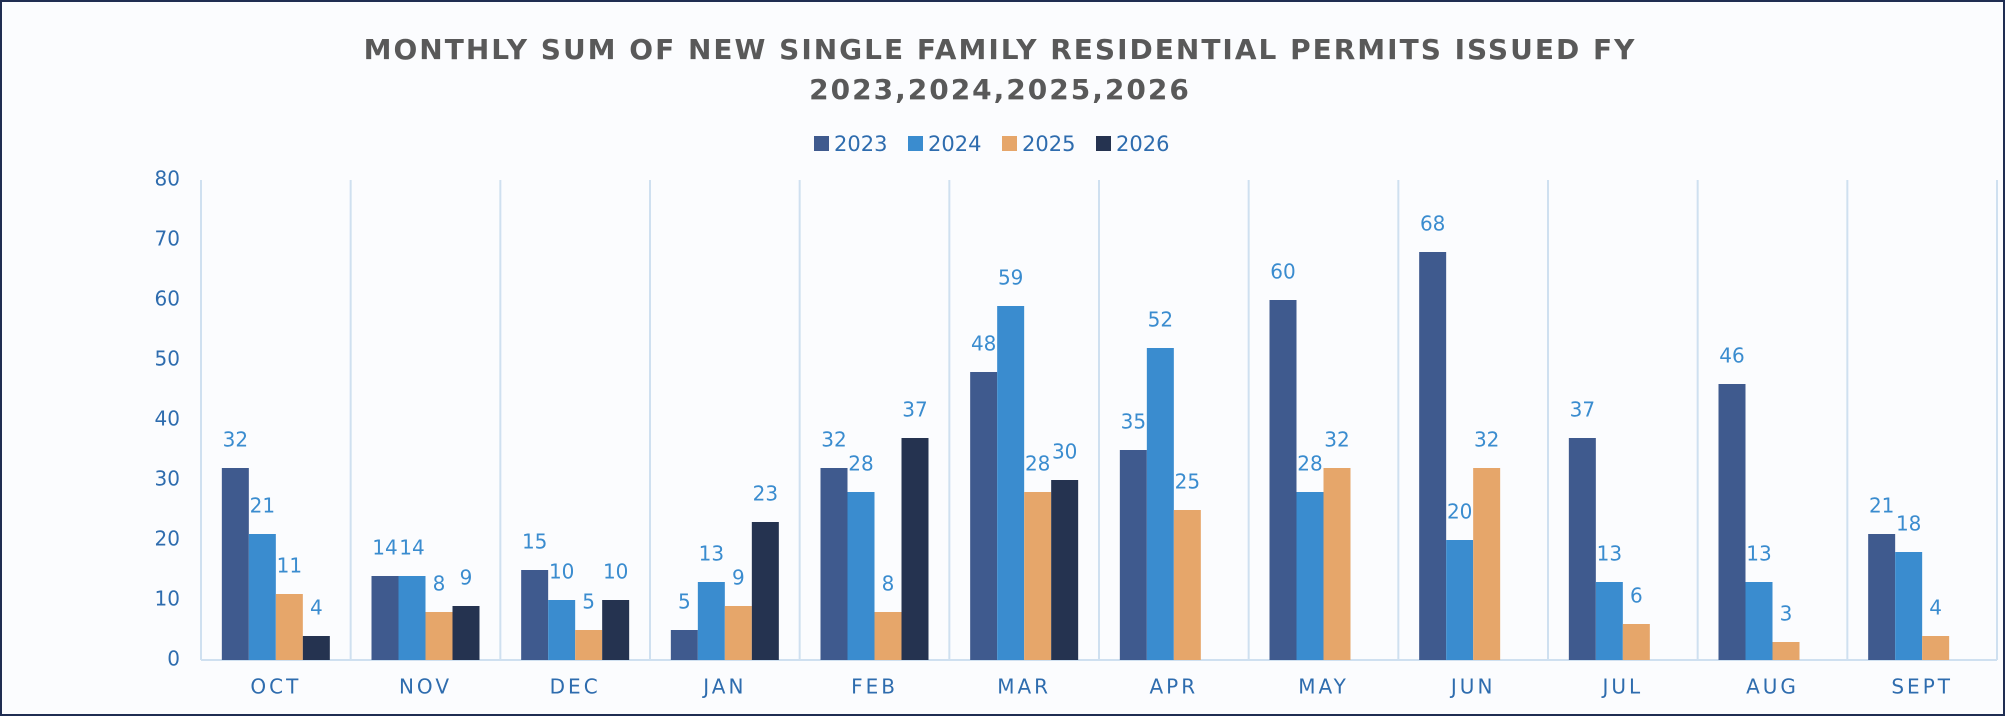  What do you see at coordinates (1459, 512) in the screenshot?
I see `value-label: 20` at bounding box center [1459, 512].